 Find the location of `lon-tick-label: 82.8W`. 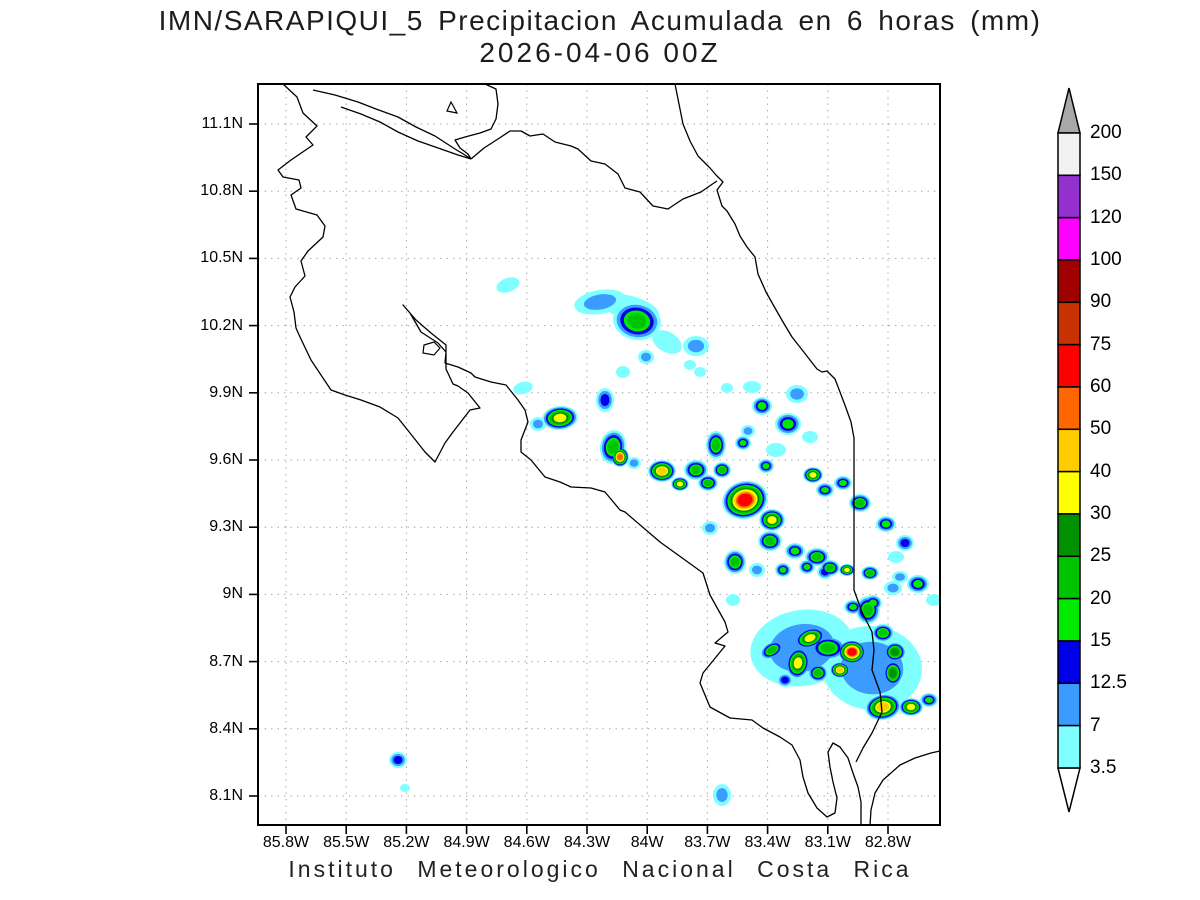

lon-tick-label: 82.8W is located at coordinates (888, 842).